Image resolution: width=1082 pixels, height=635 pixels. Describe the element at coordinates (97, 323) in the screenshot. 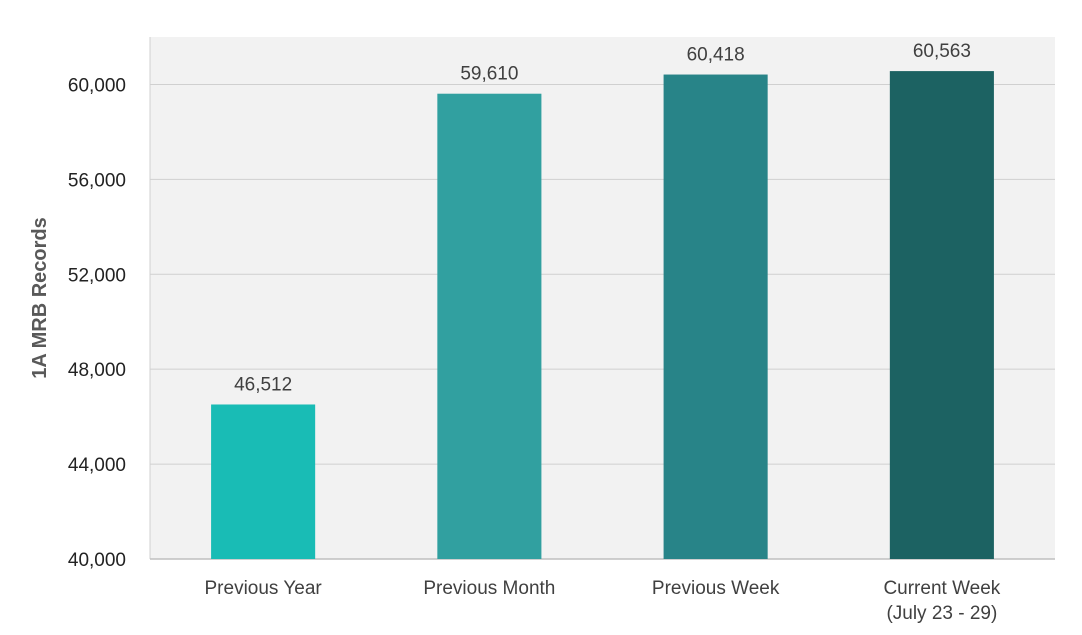

I see `y-axis-ticks: 40,000 44,000 48,000 52,000 56,000 60,000` at that location.